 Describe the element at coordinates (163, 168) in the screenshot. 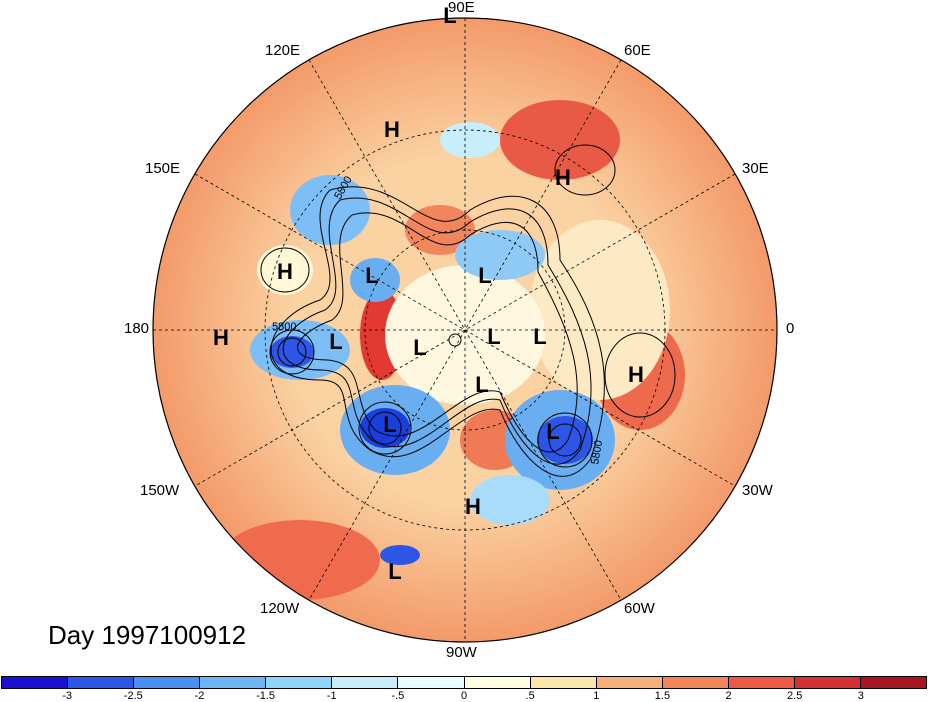

I see `lon-label: 150E` at that location.